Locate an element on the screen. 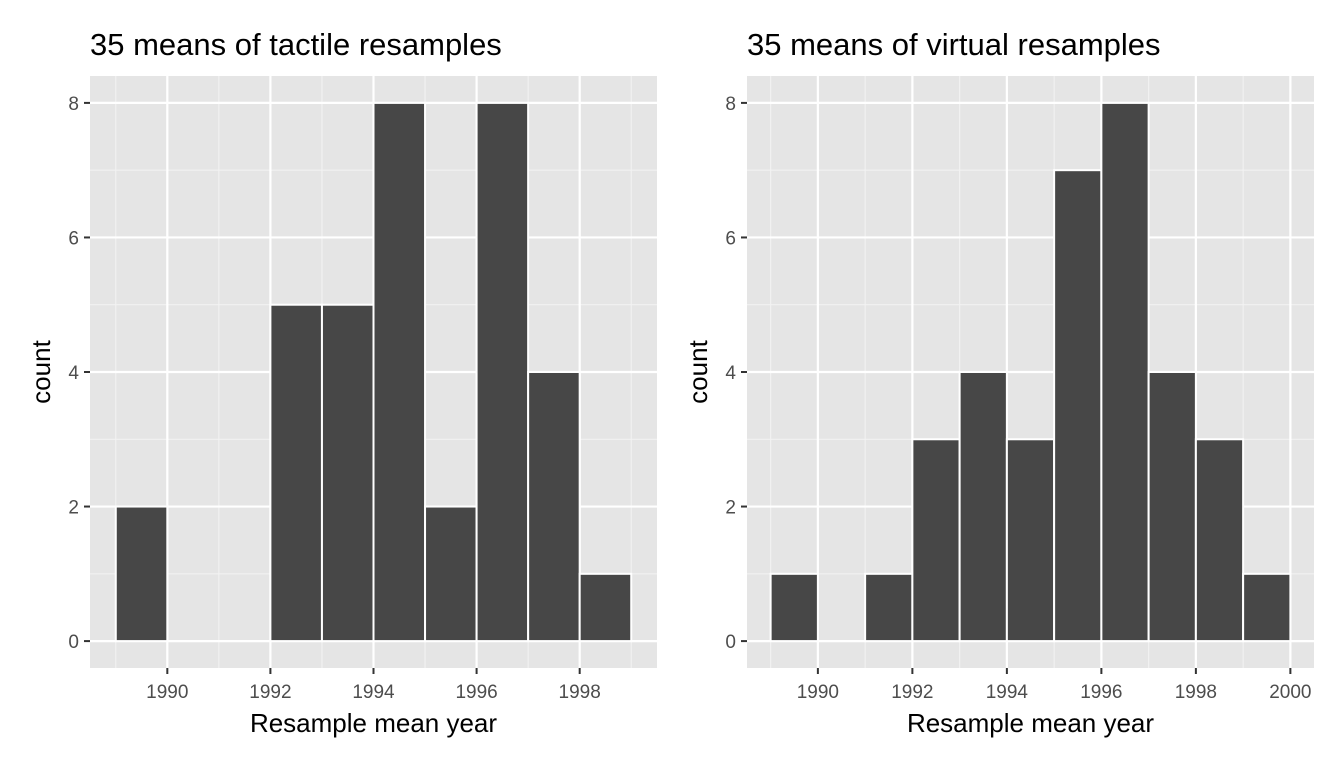  x-tick-label: 2000 is located at coordinates (1290, 692).